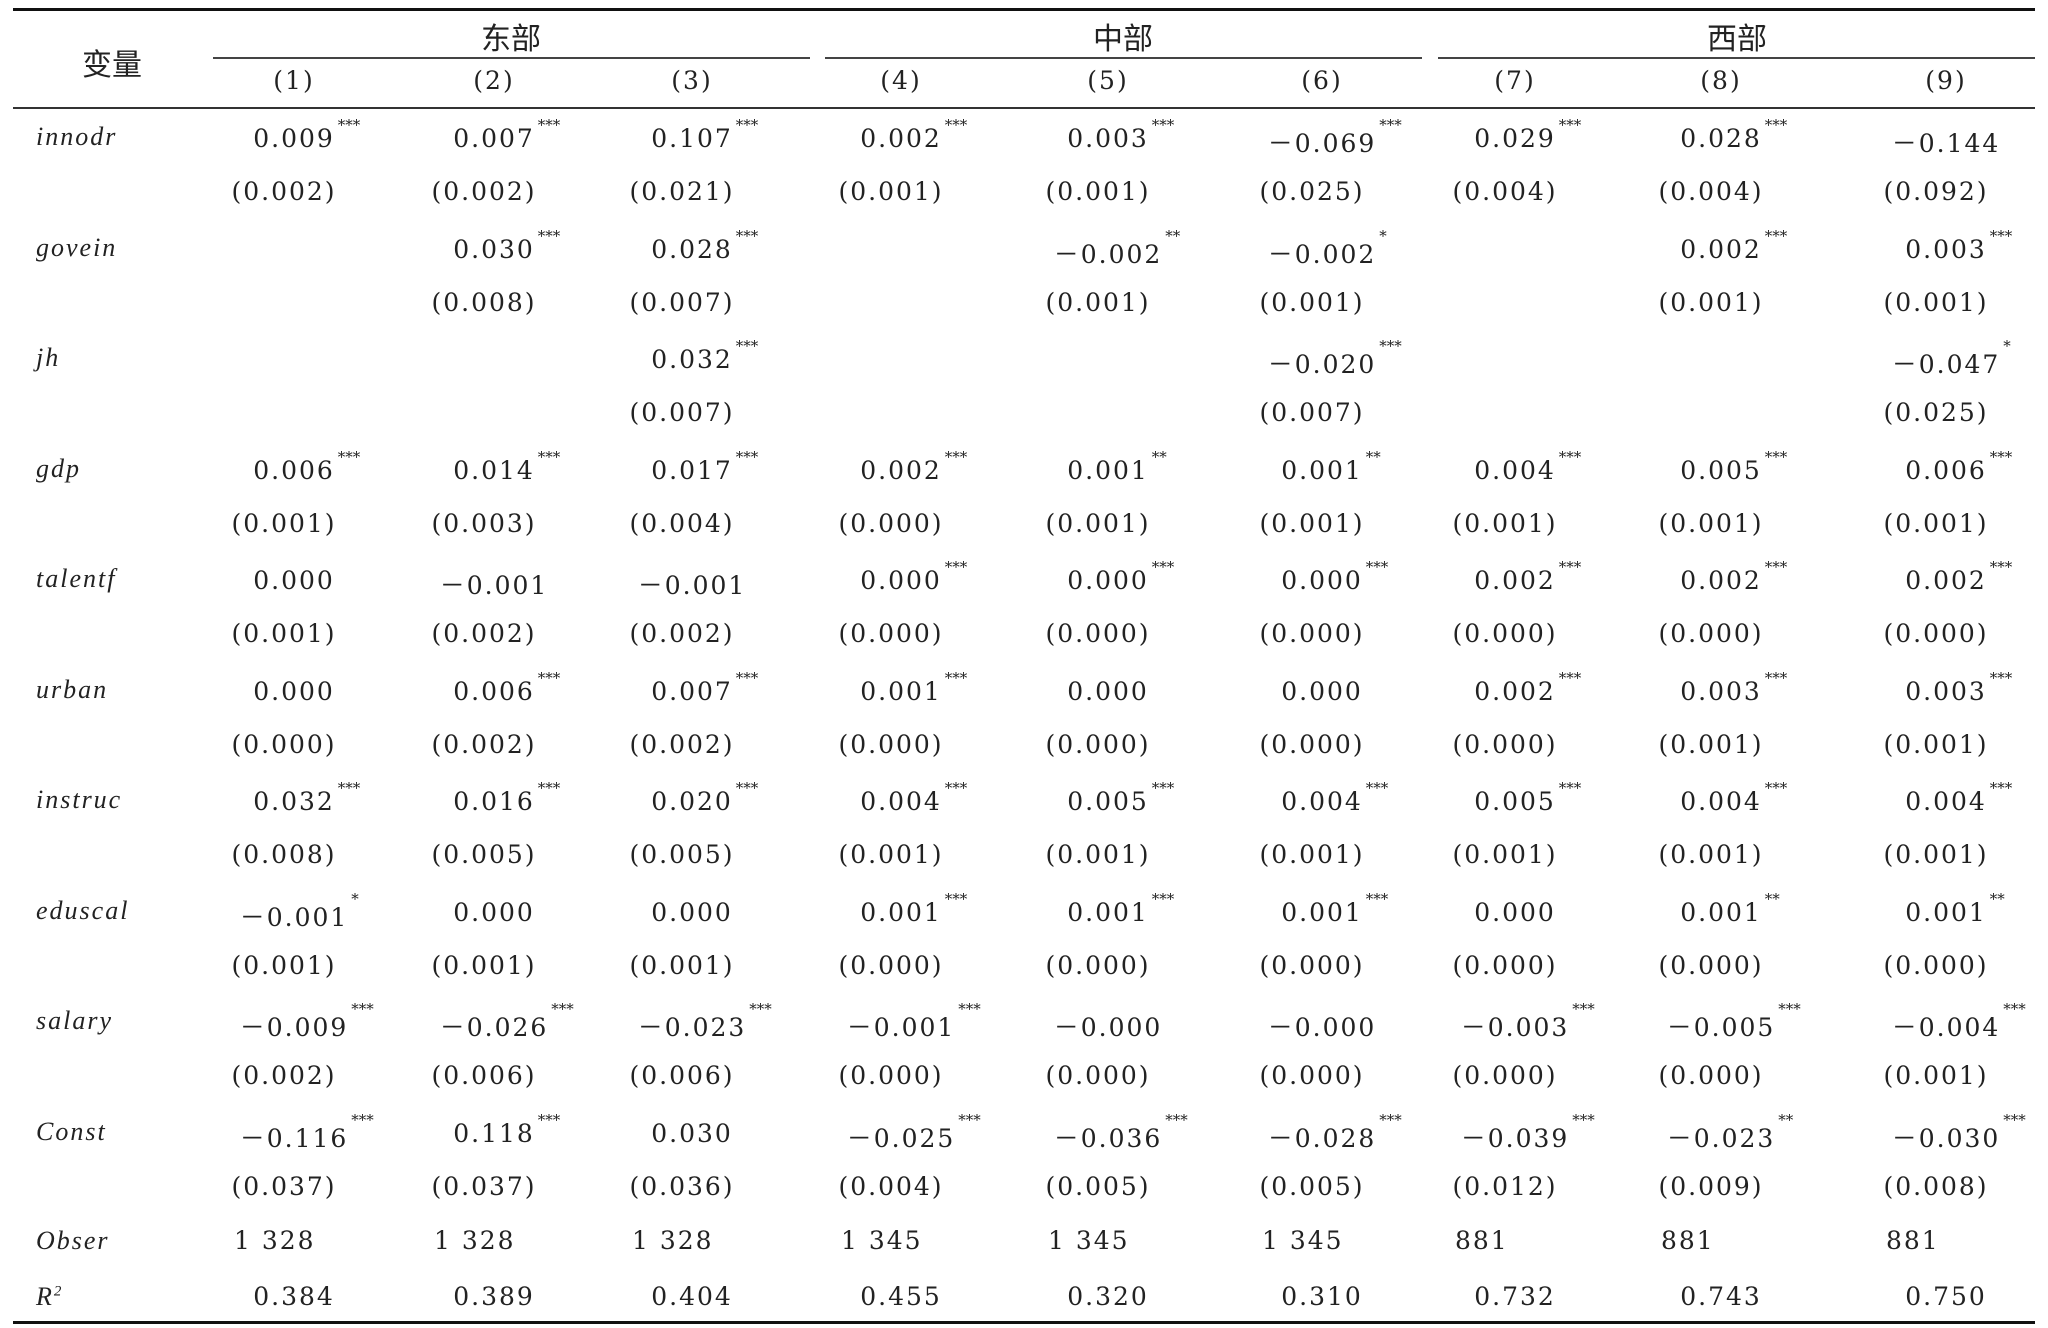 Image resolution: width=2048 pixels, height=1328 pixels. Describe the element at coordinates (294, 1138) in the screenshot. I see `coefficient-value: －0.116` at that location.